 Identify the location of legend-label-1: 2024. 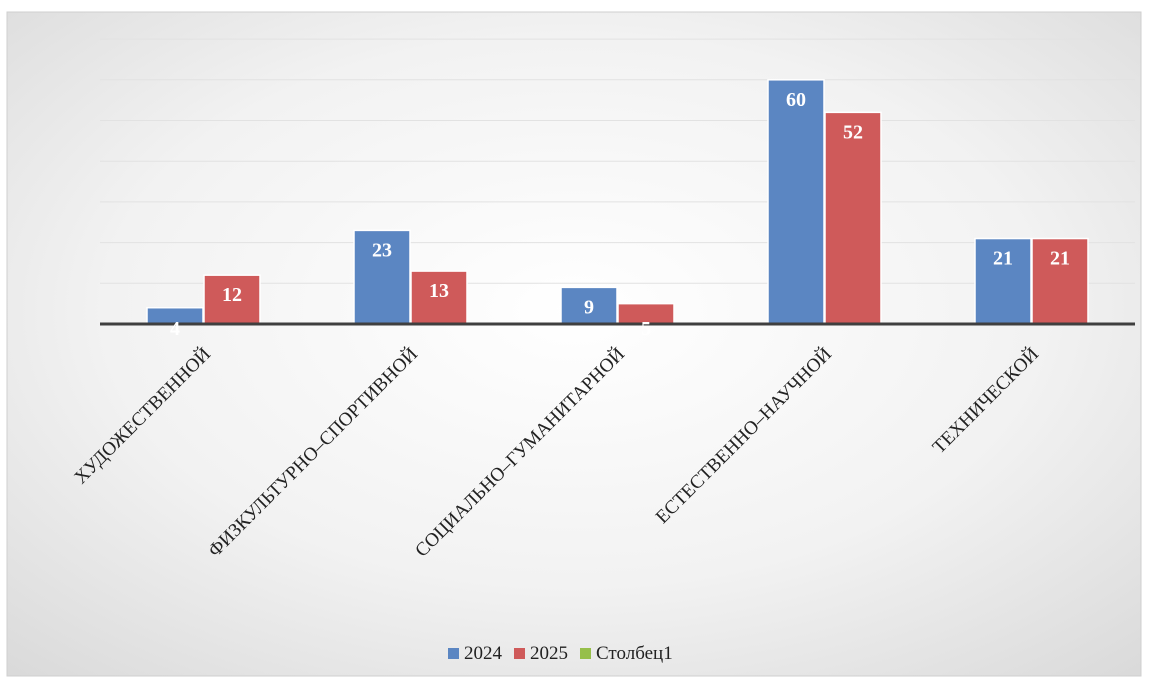
(483, 653).